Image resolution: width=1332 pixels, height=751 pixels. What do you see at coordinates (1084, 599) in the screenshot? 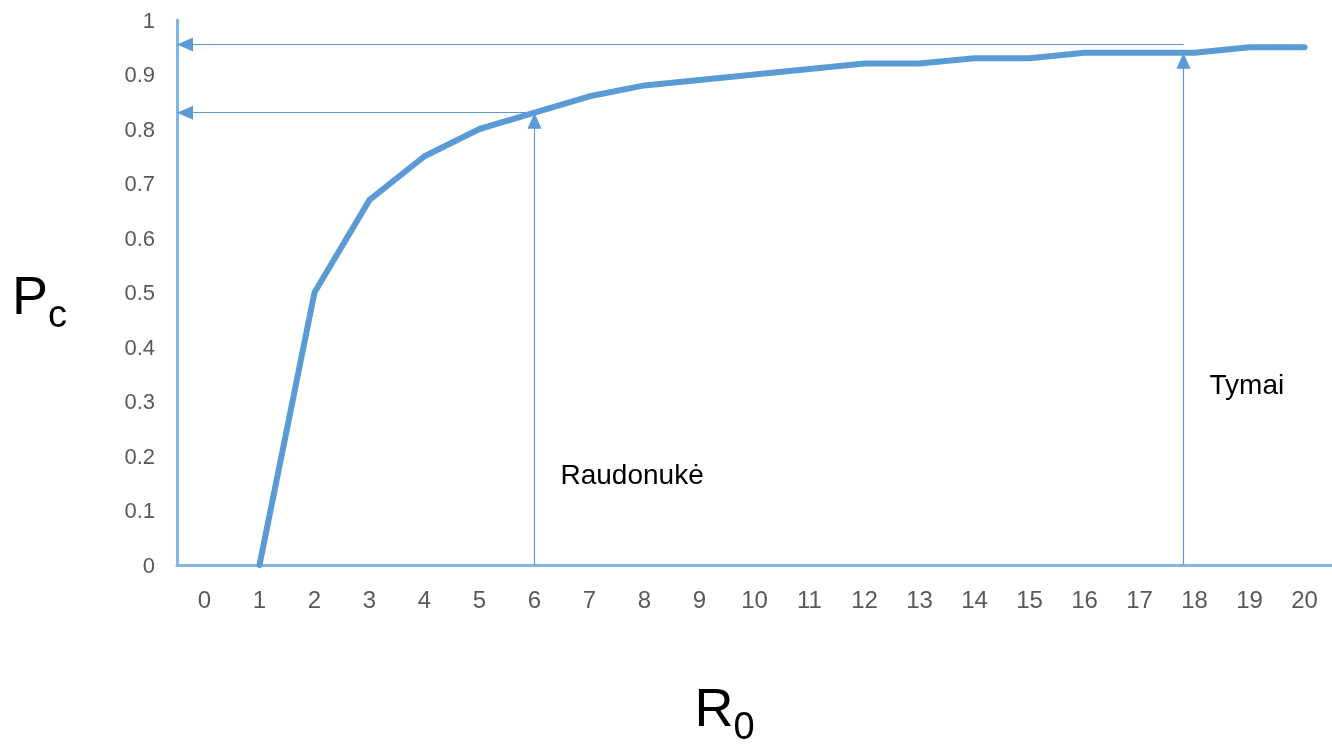
I see `x-tick-label: 16` at bounding box center [1084, 599].